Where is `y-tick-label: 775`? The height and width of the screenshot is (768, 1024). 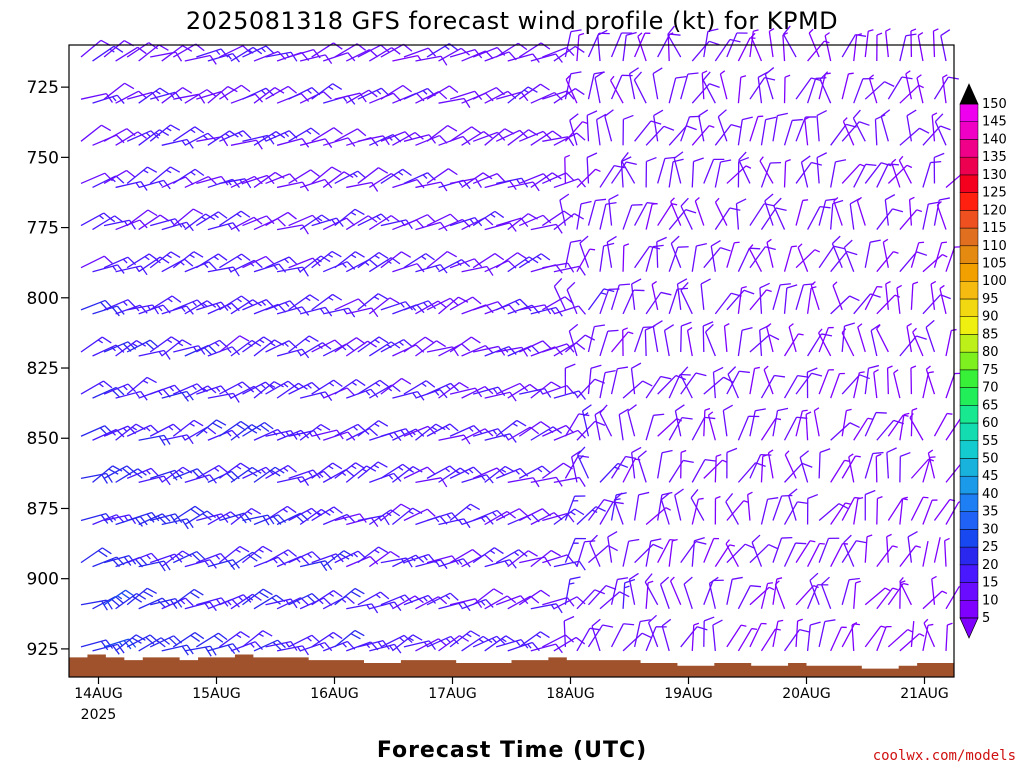
y-tick-label: 775 is located at coordinates (43, 229).